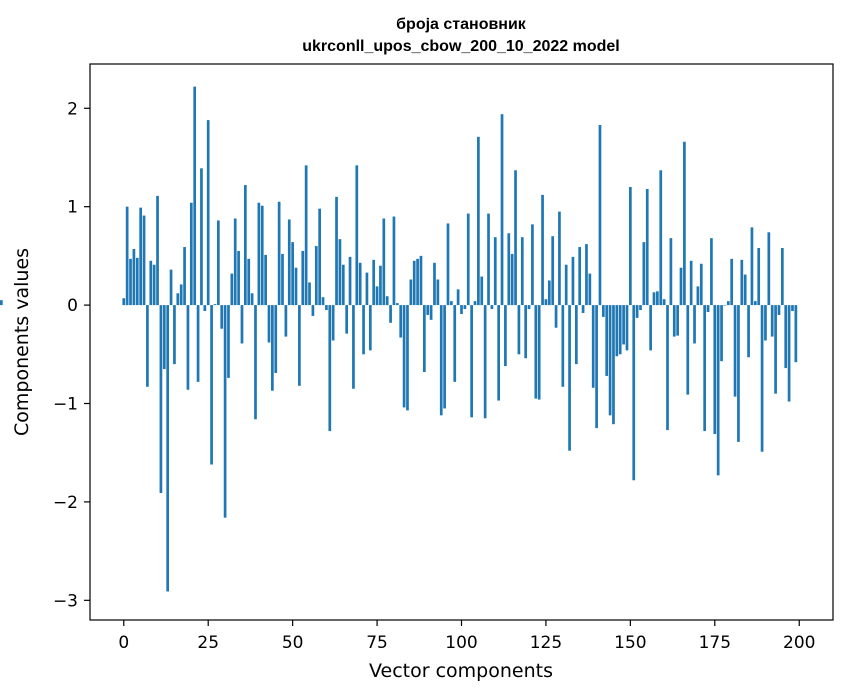  I want to click on x-axis-ticks: 0 25 50 75 100 125 150 175 200, so click(466, 636).